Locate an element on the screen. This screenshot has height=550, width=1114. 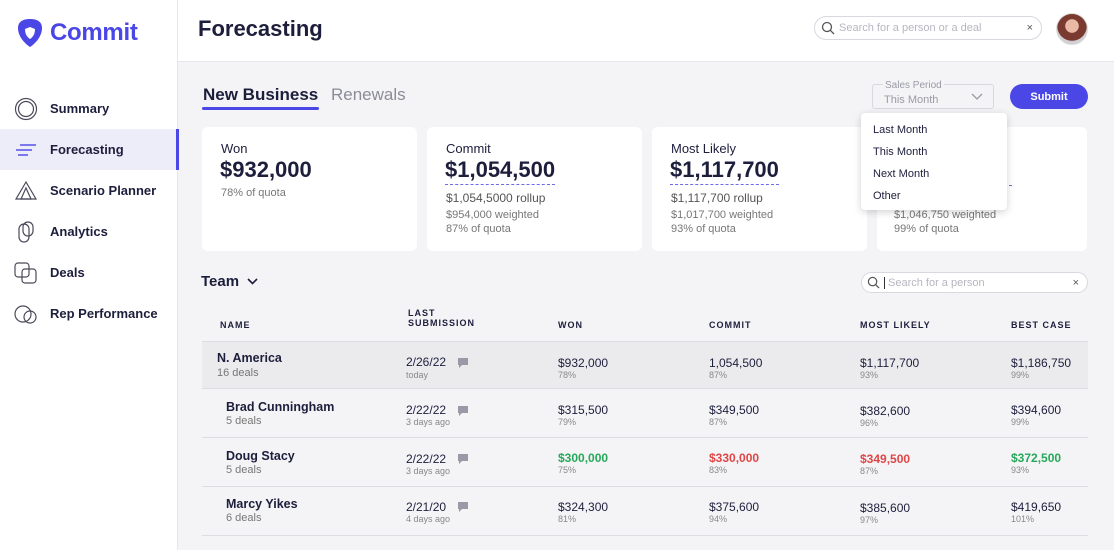
row-most-likely: $349,500 is located at coordinates (885, 459).